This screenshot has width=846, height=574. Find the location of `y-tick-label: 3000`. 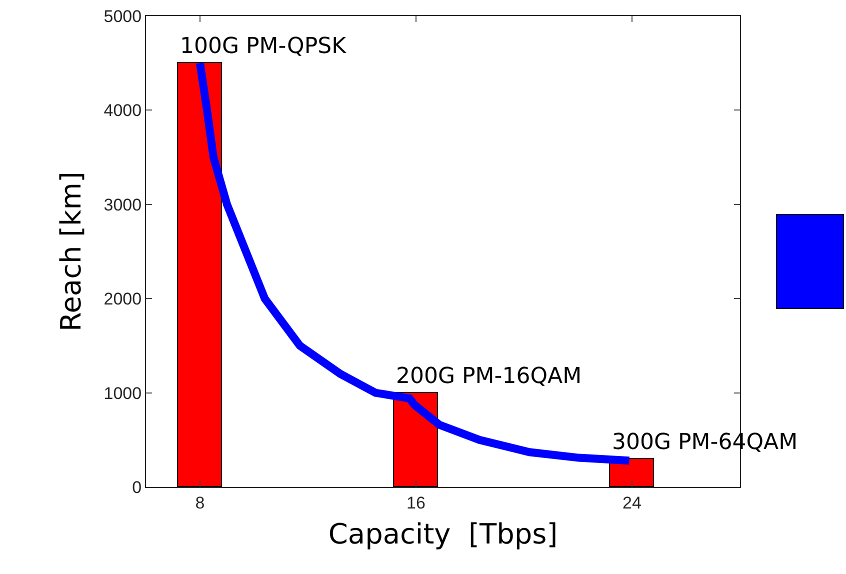

y-tick-label: 3000 is located at coordinates (123, 204).